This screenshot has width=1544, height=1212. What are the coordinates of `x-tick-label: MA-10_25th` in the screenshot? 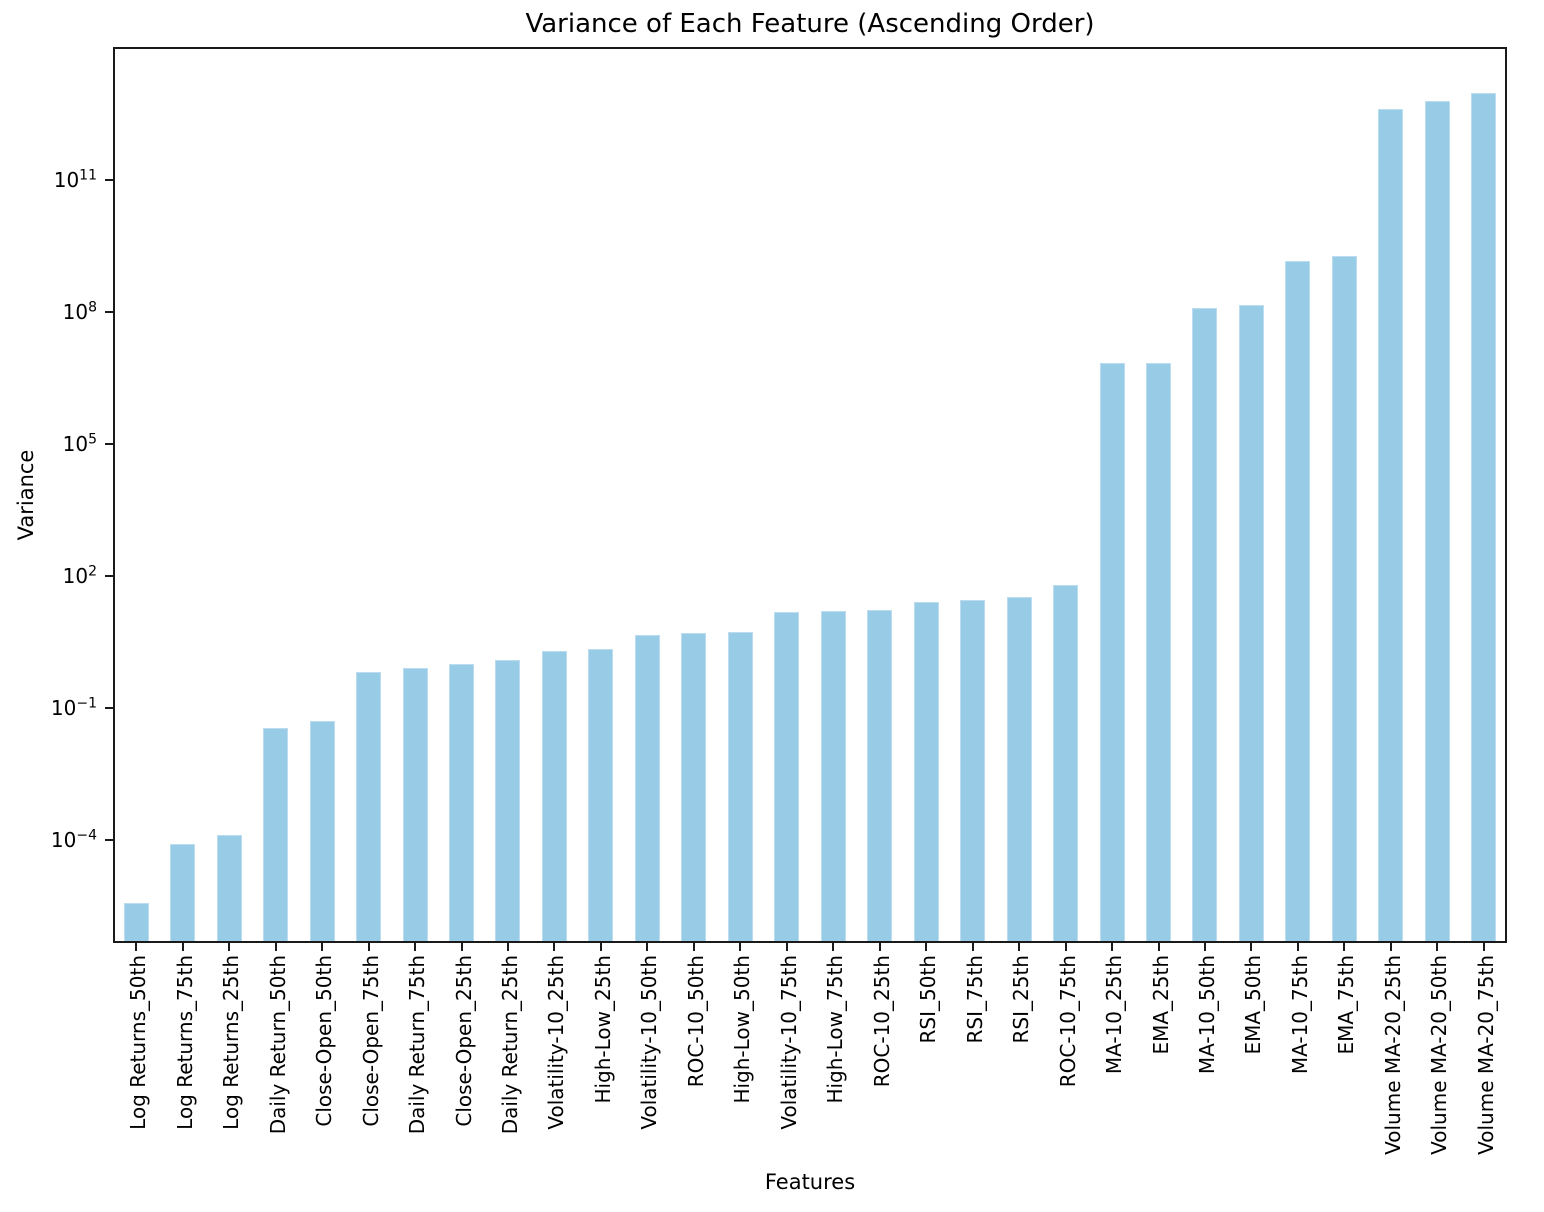 It's located at (1114, 1015).